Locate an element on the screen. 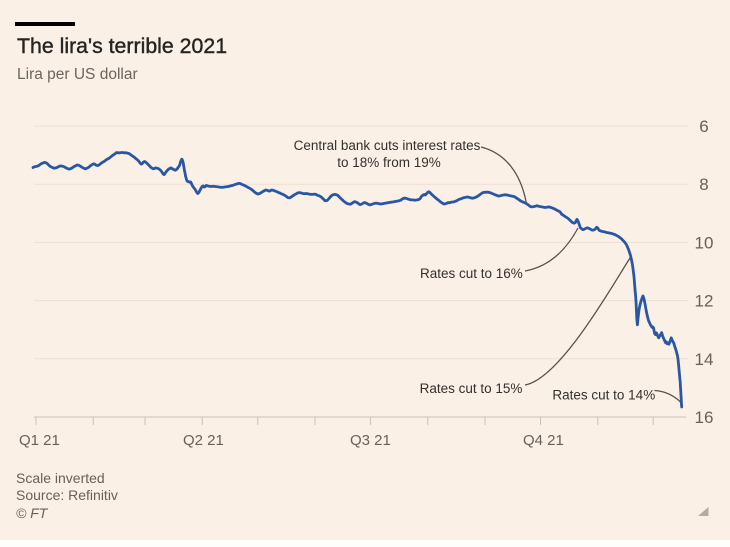 The image size is (730, 547). svg-text: to 18% from 19% is located at coordinates (389, 162).